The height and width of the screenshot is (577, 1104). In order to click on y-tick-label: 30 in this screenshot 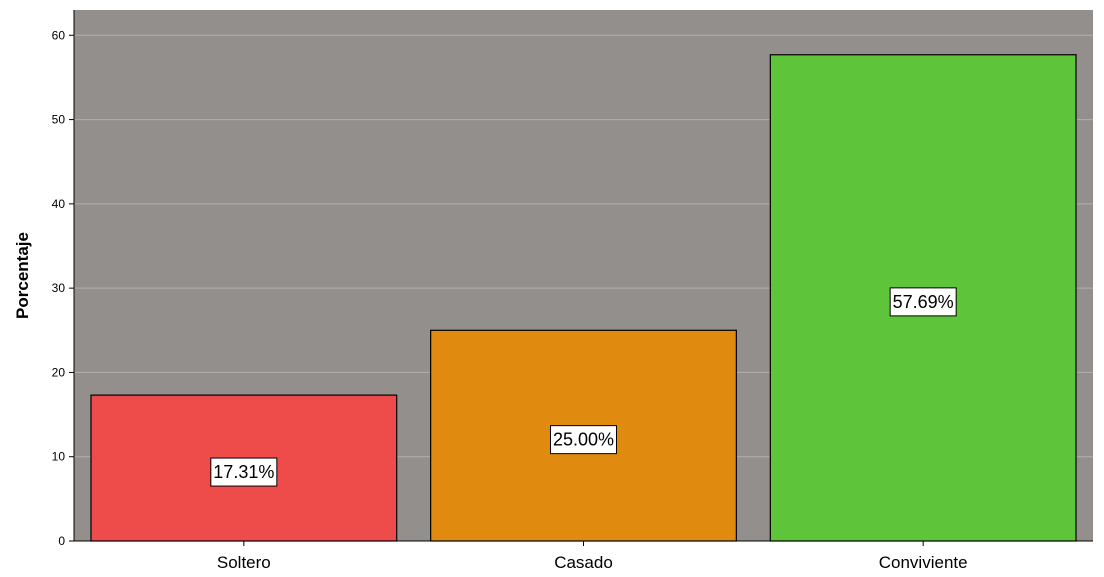, I will do `click(59, 288)`.